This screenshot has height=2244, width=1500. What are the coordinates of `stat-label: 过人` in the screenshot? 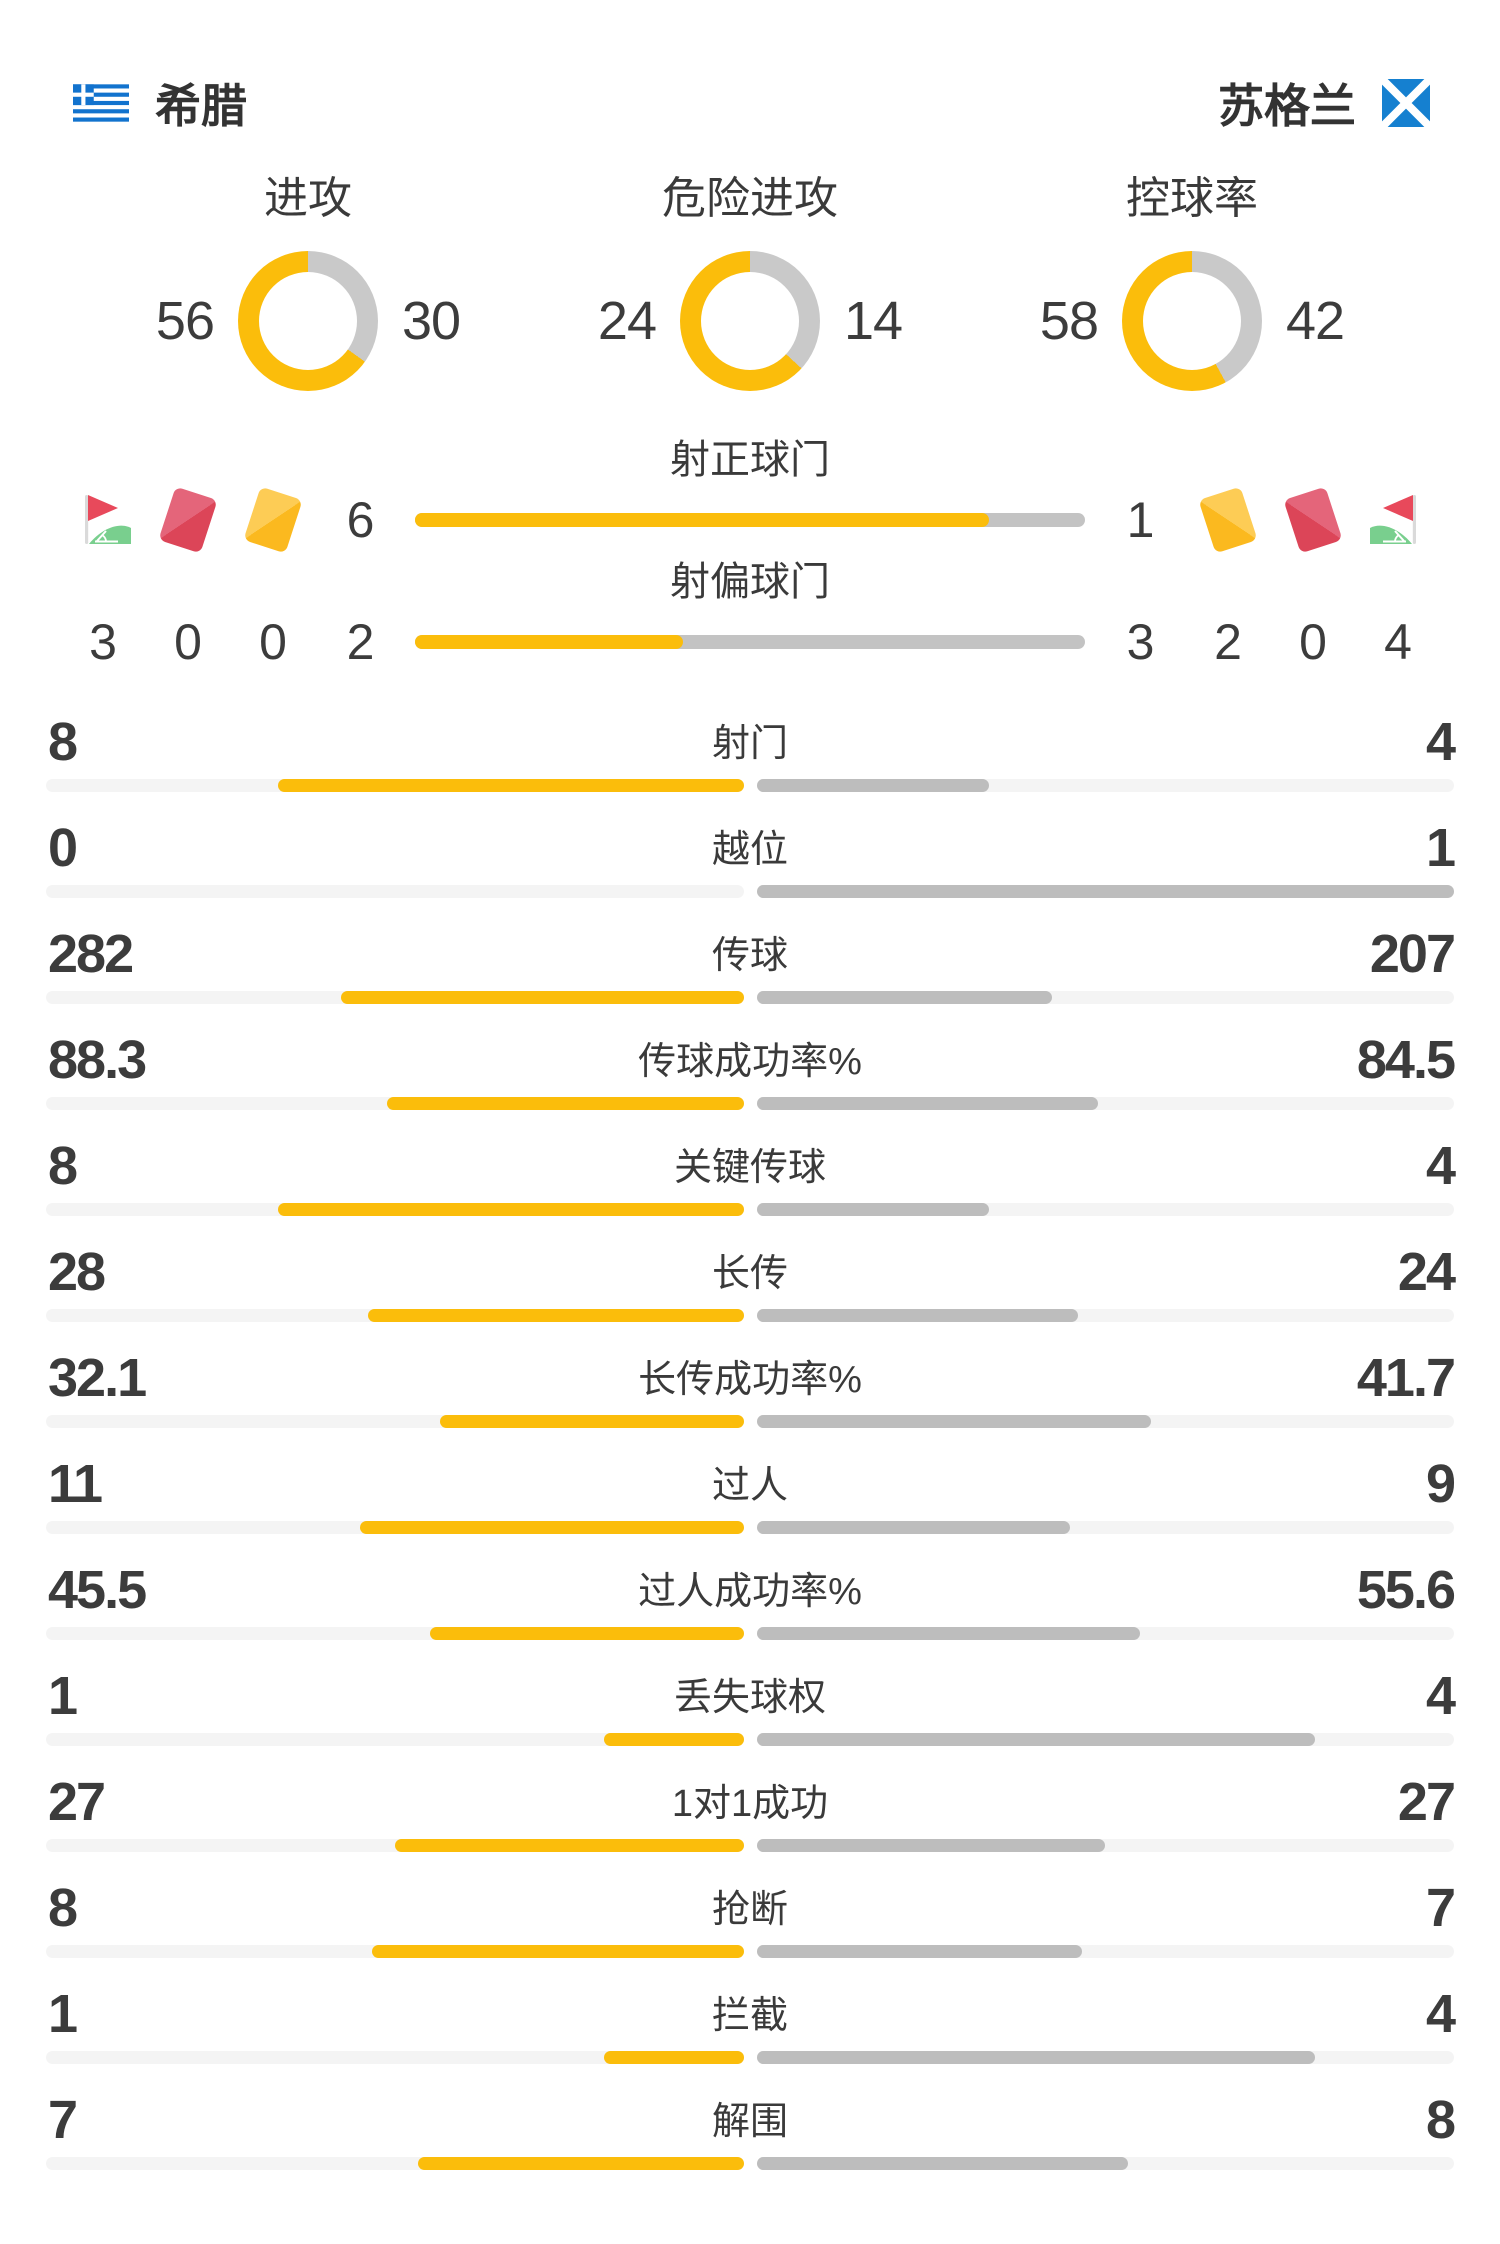 It's located at (750, 1486).